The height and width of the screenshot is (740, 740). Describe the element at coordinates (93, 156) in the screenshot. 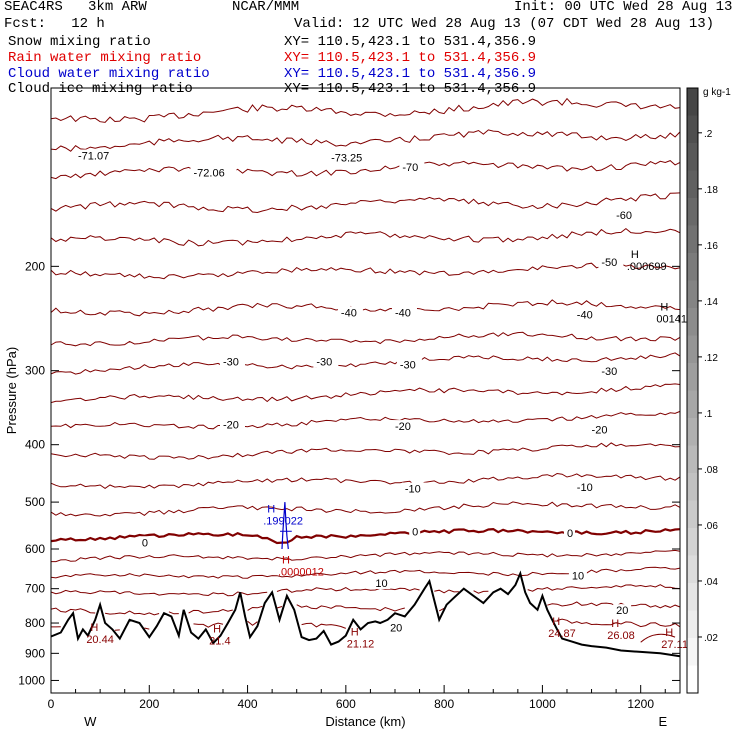

I see `contour-label: -71.07` at that location.